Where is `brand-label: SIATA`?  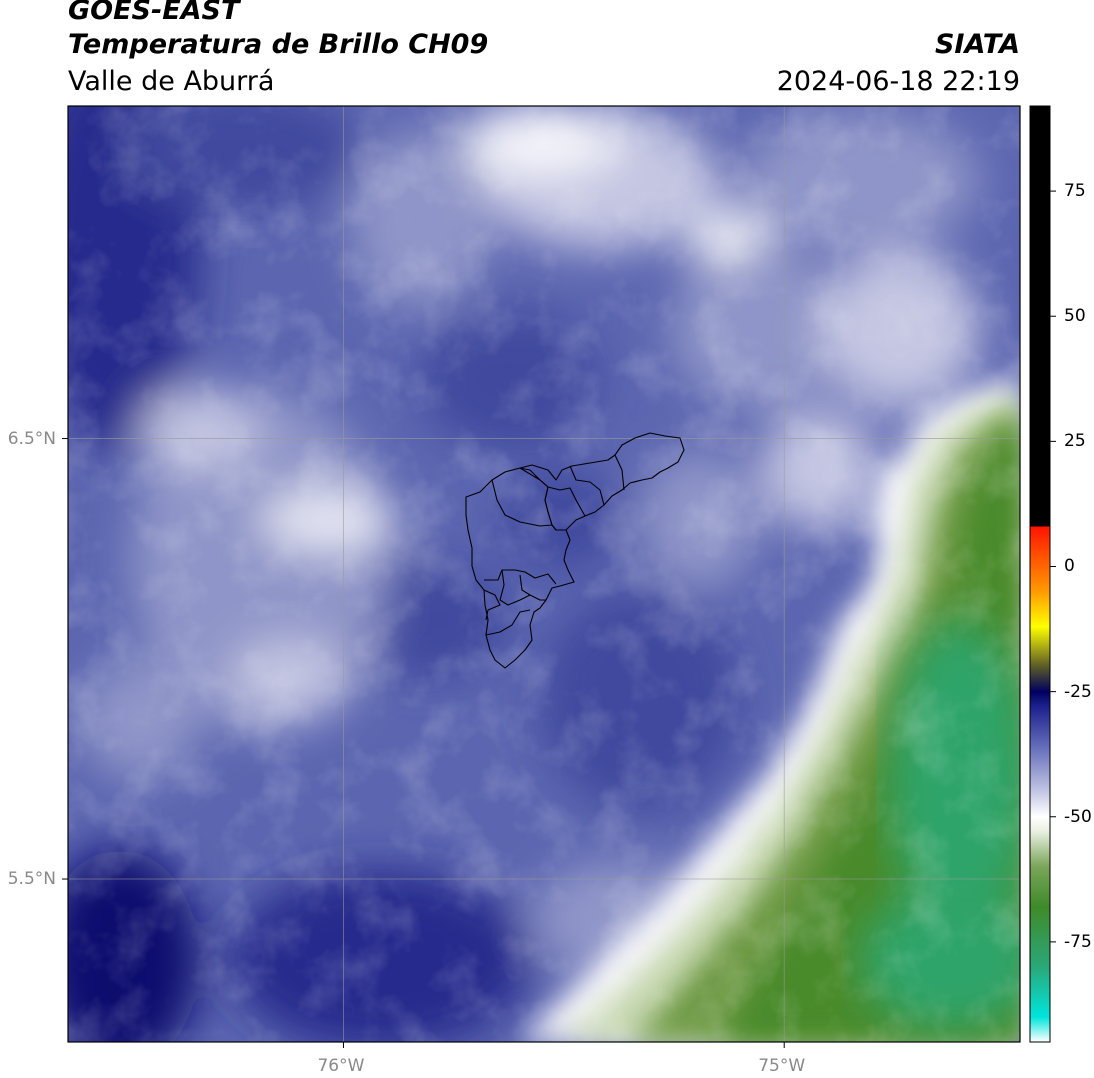 brand-label: SIATA is located at coordinates (977, 44).